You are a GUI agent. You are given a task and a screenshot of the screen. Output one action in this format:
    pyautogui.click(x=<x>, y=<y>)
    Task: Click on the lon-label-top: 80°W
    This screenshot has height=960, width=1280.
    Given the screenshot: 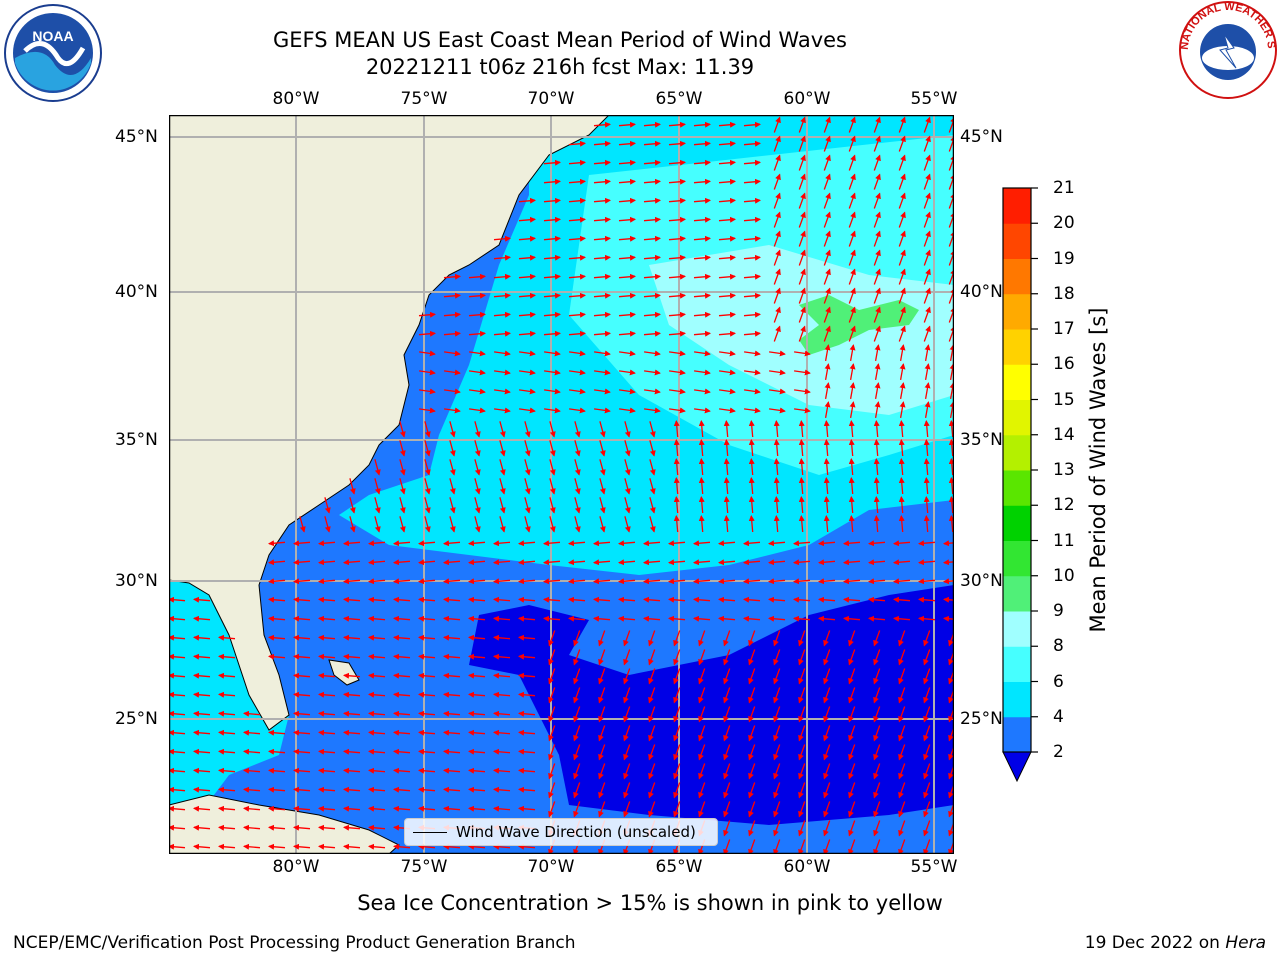 What is the action you would take?
    pyautogui.click(x=296, y=99)
    